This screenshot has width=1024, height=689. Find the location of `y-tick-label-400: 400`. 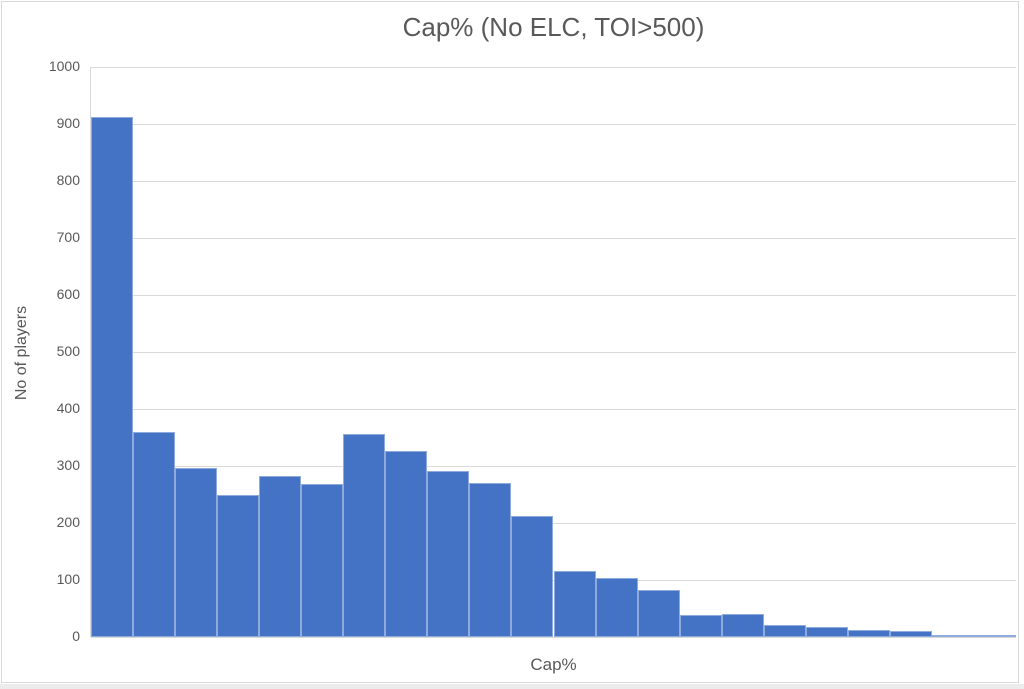

y-tick-label-400: 400 is located at coordinates (68, 408).